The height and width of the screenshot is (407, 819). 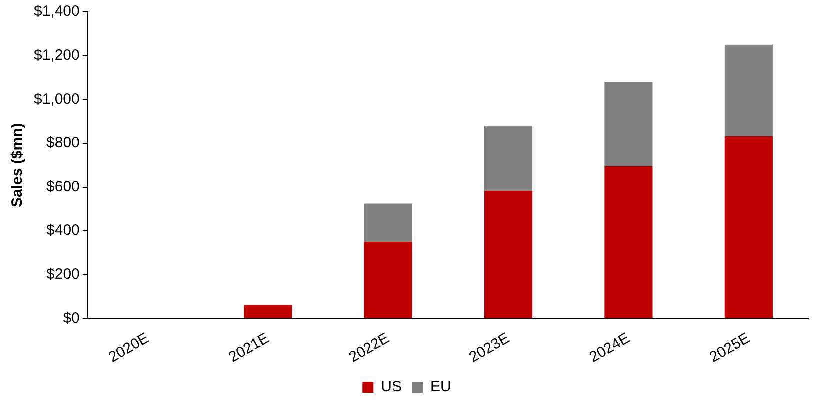 What do you see at coordinates (57, 99) in the screenshot?
I see `y-tick-label: $1,000` at bounding box center [57, 99].